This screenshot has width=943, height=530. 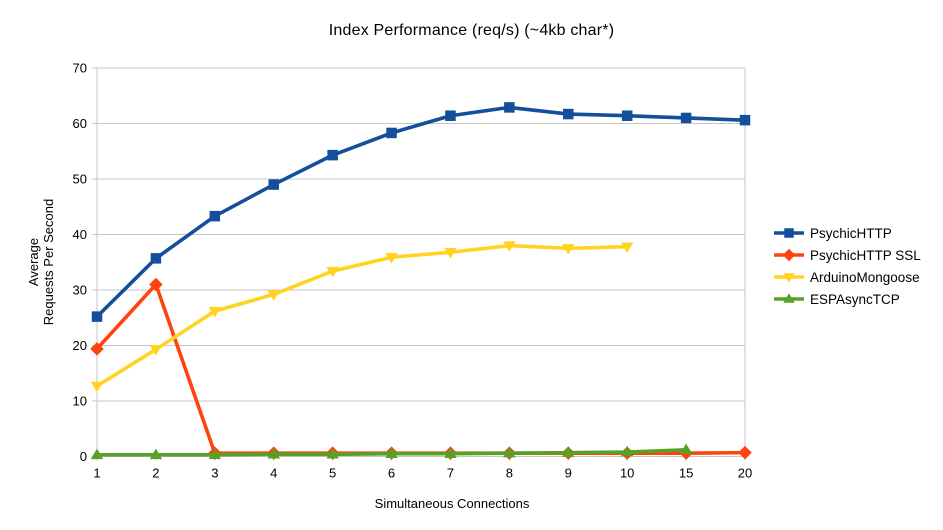 What do you see at coordinates (745, 473) in the screenshot?
I see `x-tick-label: 20` at bounding box center [745, 473].